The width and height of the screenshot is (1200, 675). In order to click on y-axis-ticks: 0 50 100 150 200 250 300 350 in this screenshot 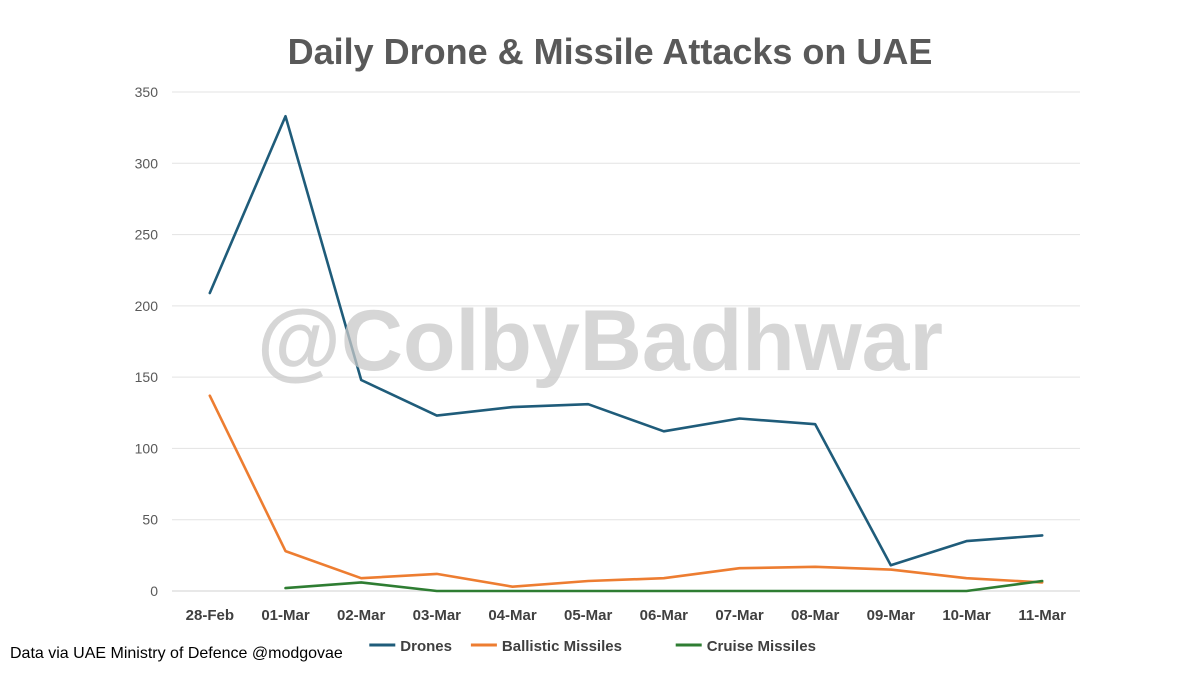, I will do `click(147, 341)`.